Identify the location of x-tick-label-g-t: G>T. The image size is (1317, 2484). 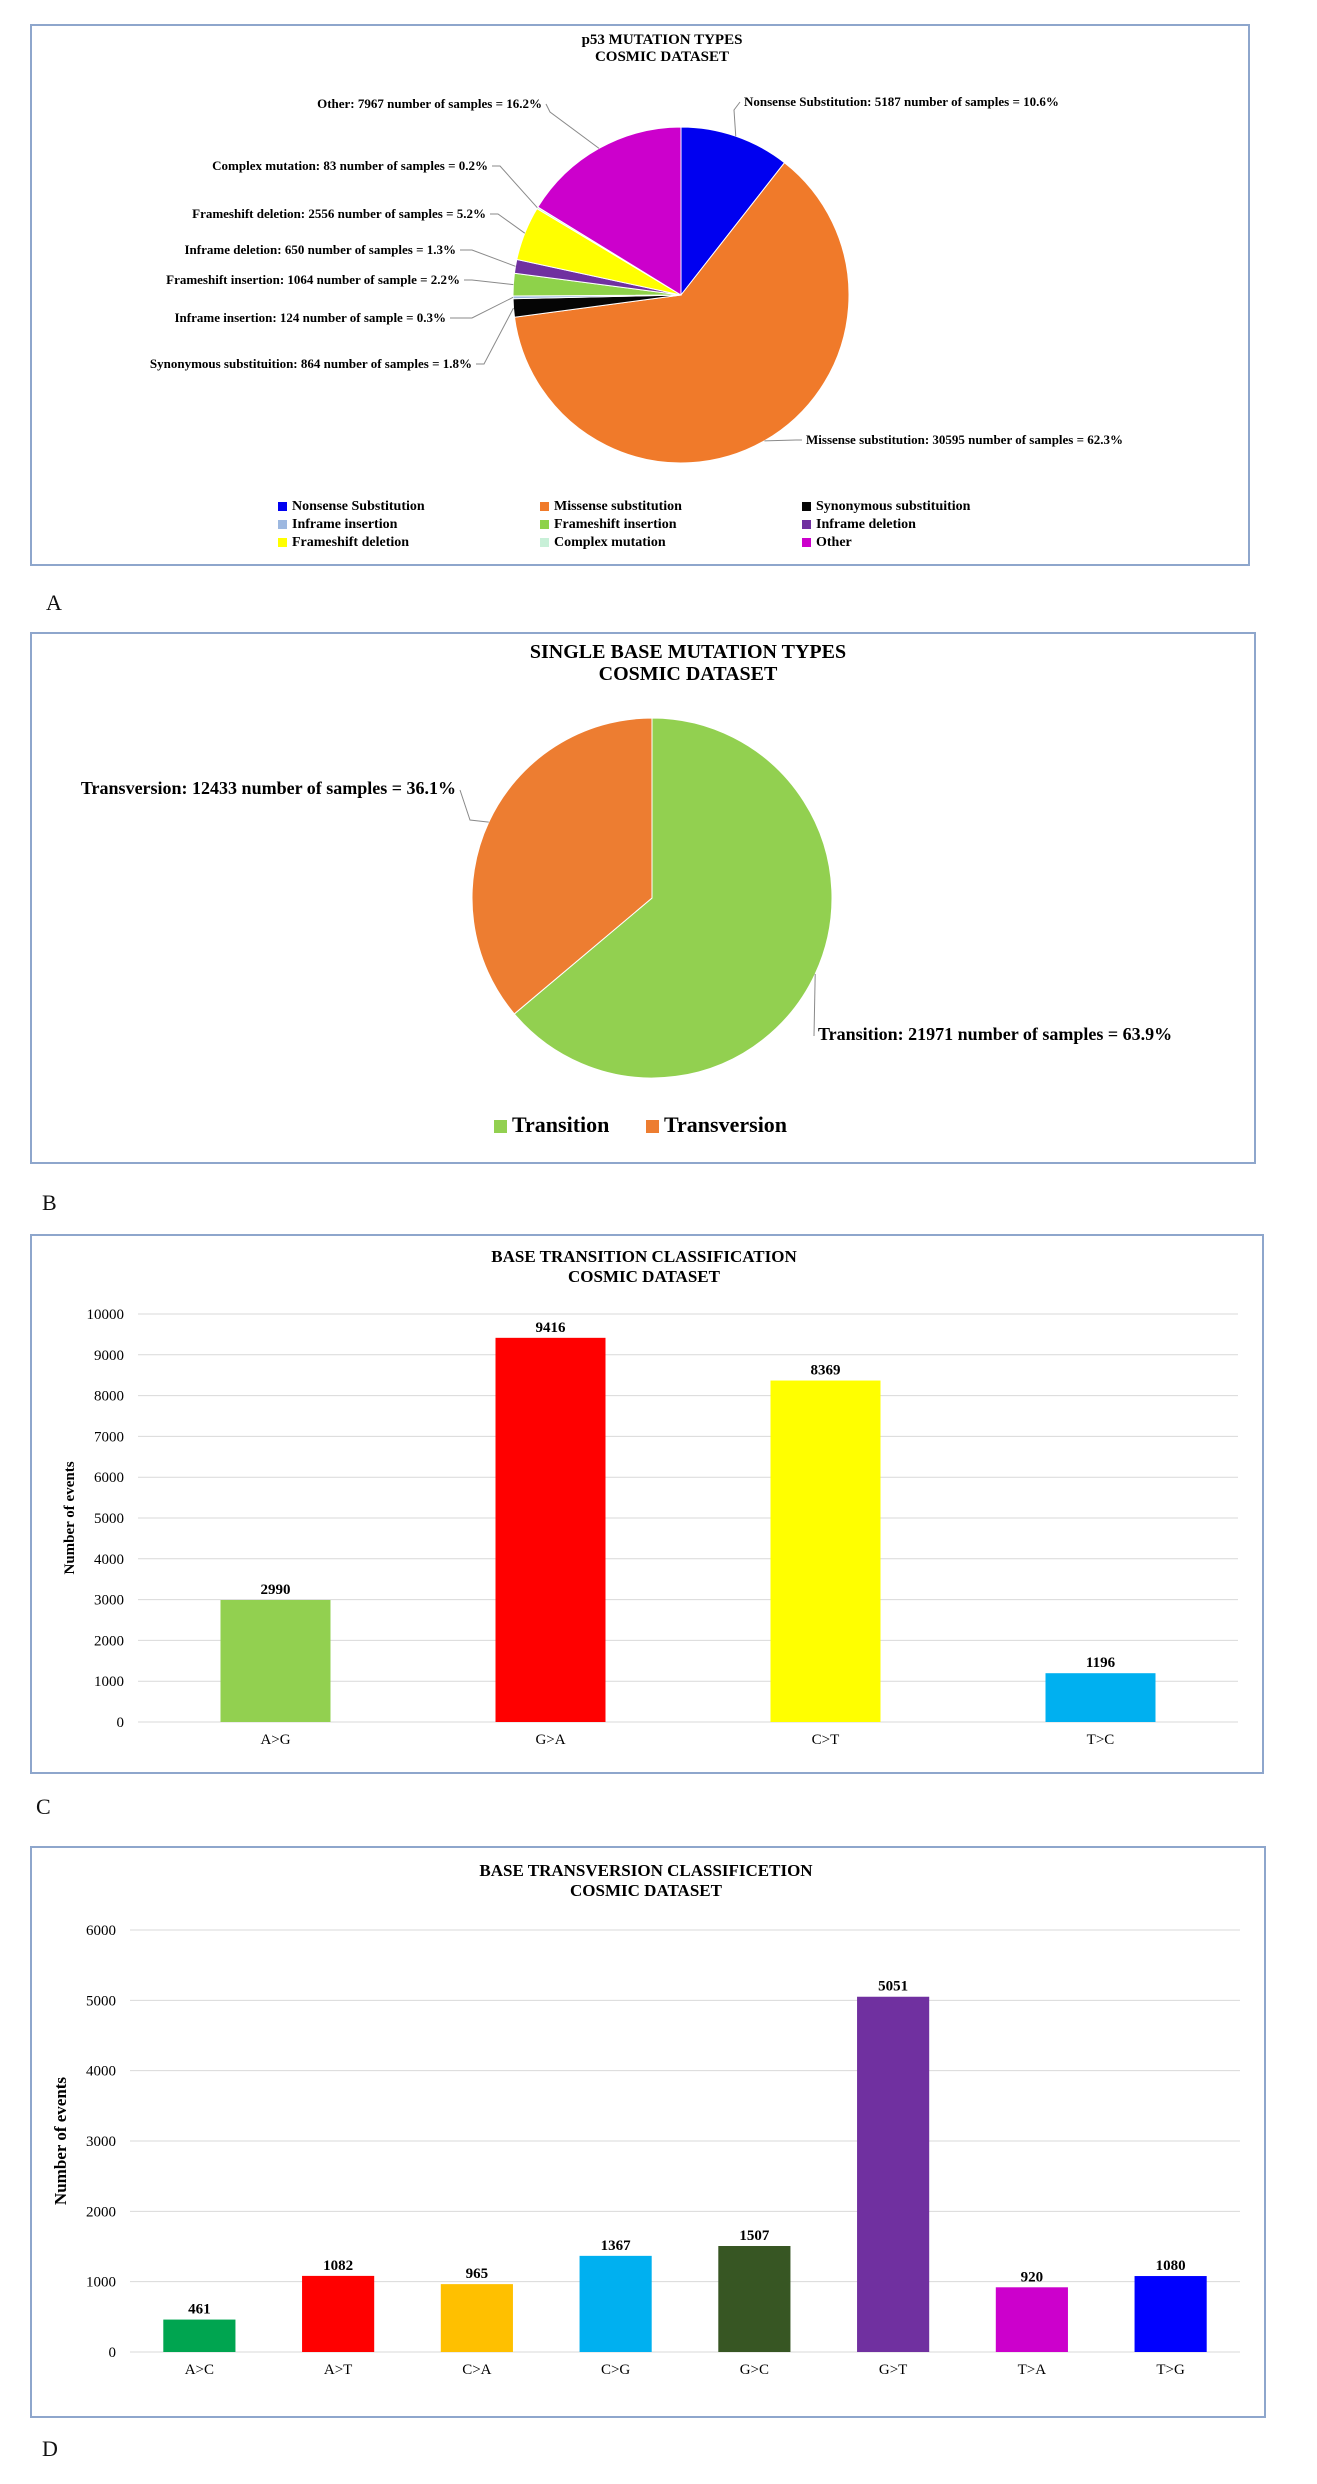
(893, 2370).